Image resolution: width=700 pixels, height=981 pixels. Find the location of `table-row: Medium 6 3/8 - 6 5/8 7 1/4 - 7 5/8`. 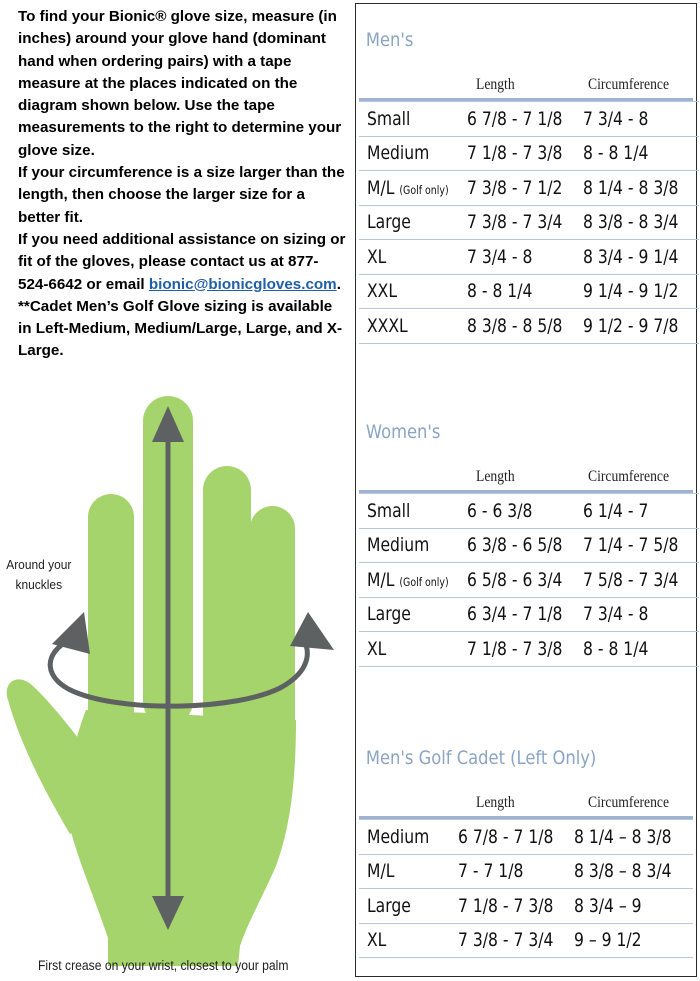

table-row: Medium 6 3/8 - 6 5/8 7 1/4 - 7 5/8 is located at coordinates (529, 545).